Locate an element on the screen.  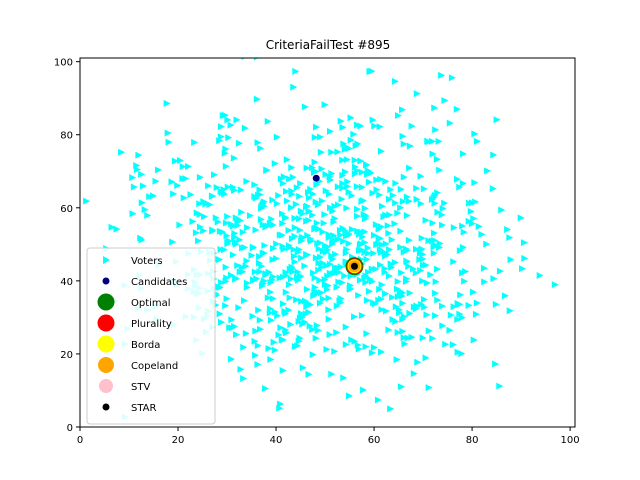
y-tick-label: 0 is located at coordinates (70, 428).